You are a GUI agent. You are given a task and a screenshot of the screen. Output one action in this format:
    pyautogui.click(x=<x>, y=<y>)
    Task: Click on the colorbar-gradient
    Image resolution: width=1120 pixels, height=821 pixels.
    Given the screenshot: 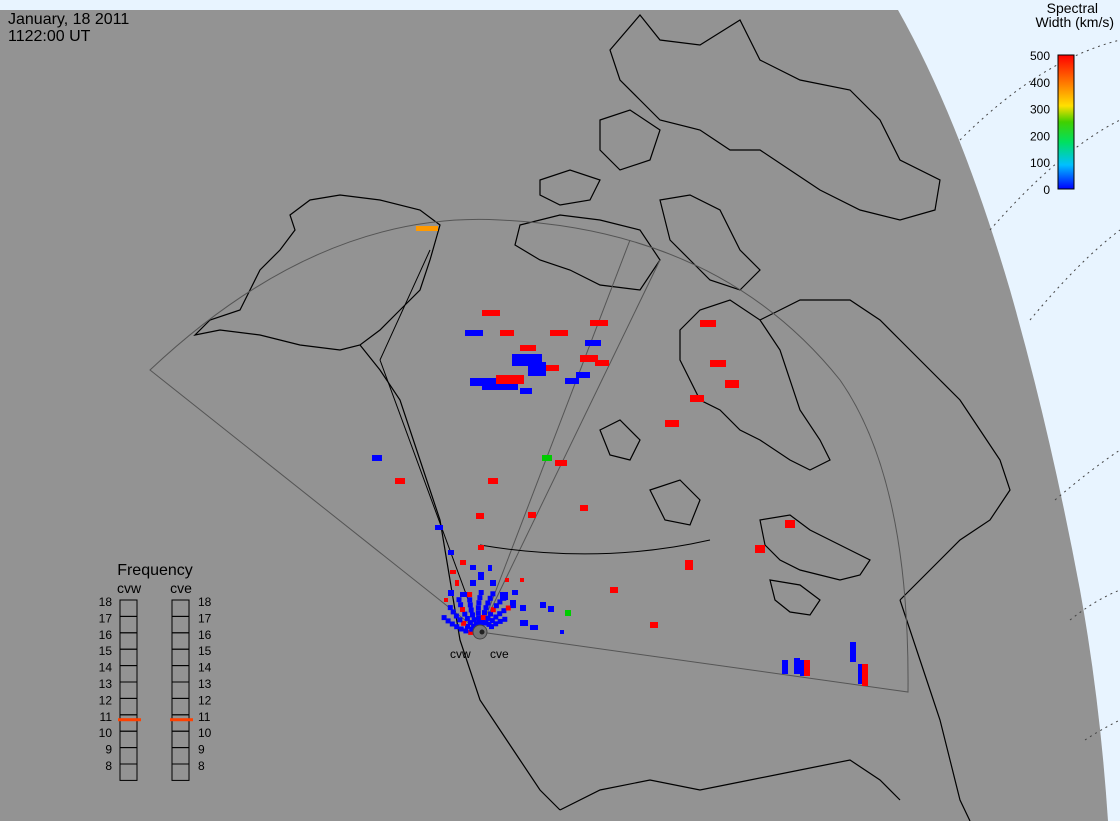 What is the action you would take?
    pyautogui.click(x=1066, y=122)
    